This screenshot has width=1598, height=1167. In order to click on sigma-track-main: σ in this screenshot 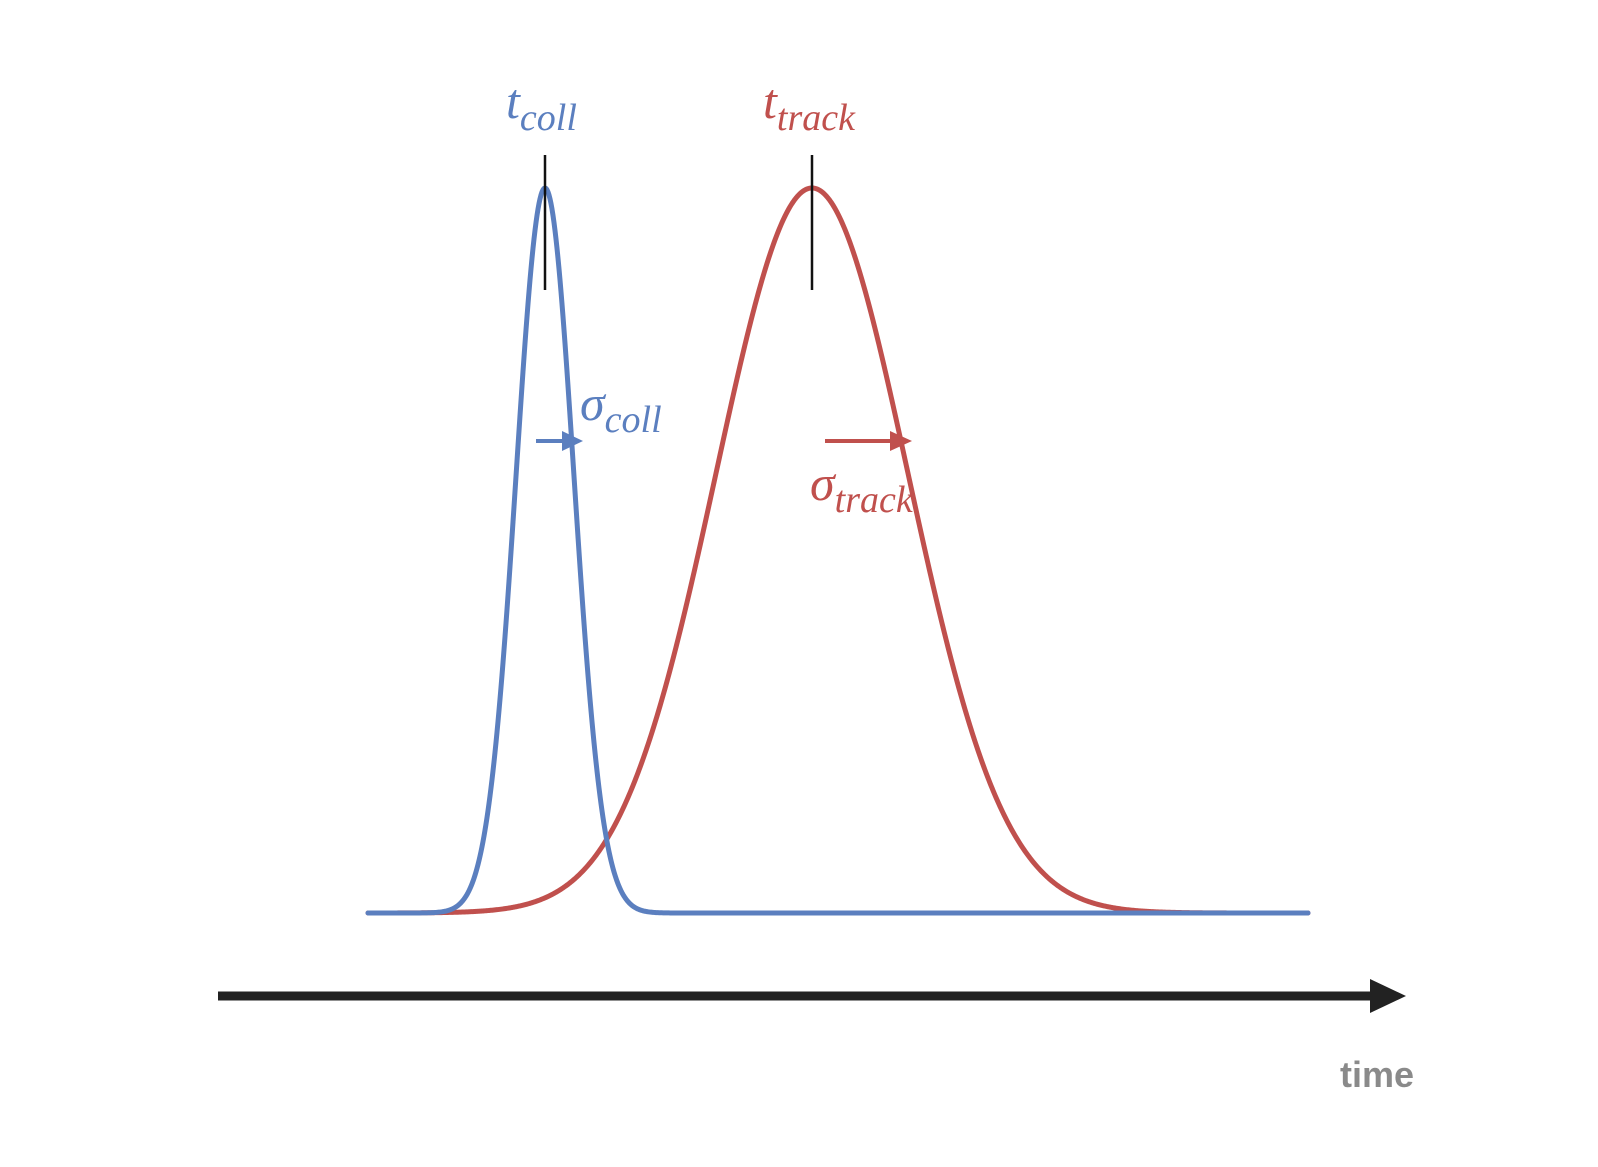, I will do `click(823, 483)`.